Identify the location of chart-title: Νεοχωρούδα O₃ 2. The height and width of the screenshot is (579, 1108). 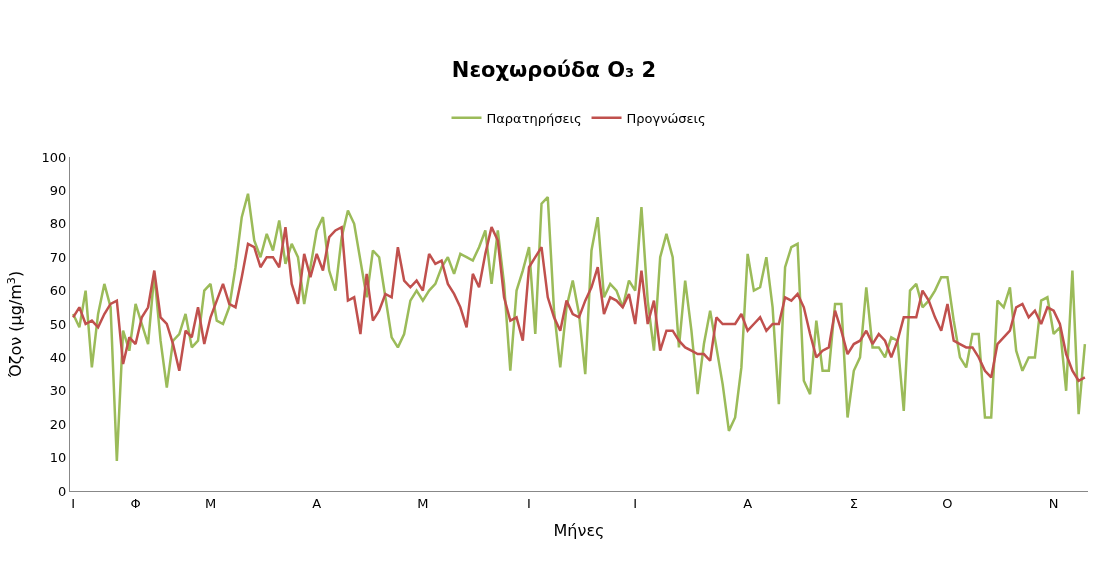
(554, 69).